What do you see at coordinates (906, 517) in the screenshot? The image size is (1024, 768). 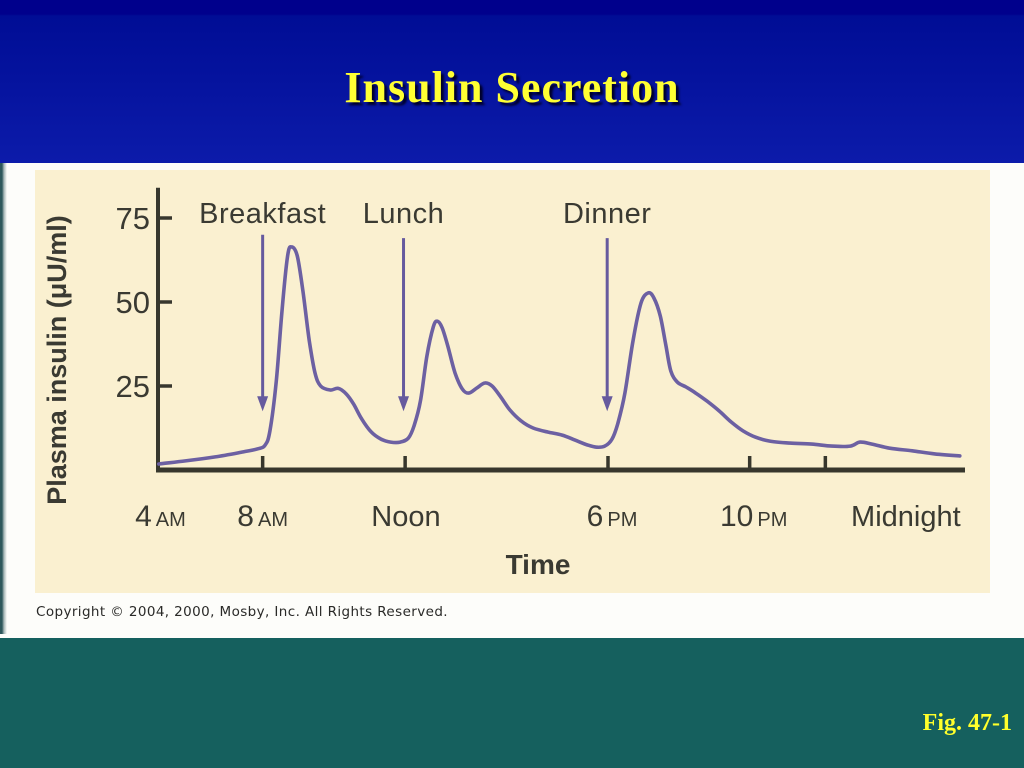 I see `x-tick-label: Midnight` at bounding box center [906, 517].